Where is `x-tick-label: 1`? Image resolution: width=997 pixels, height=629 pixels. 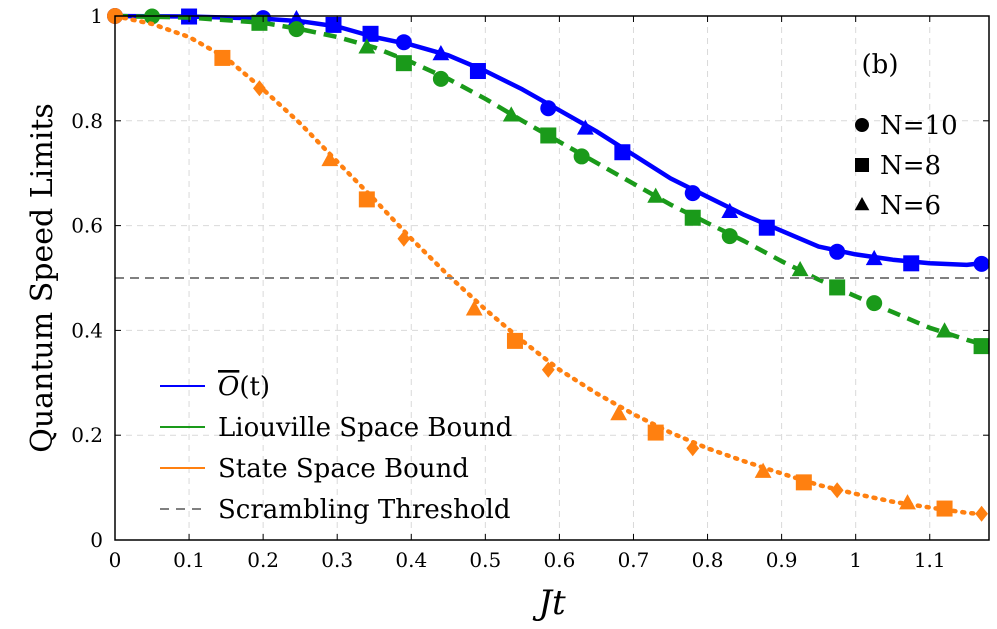 x-tick-label: 1 is located at coordinates (855, 560).